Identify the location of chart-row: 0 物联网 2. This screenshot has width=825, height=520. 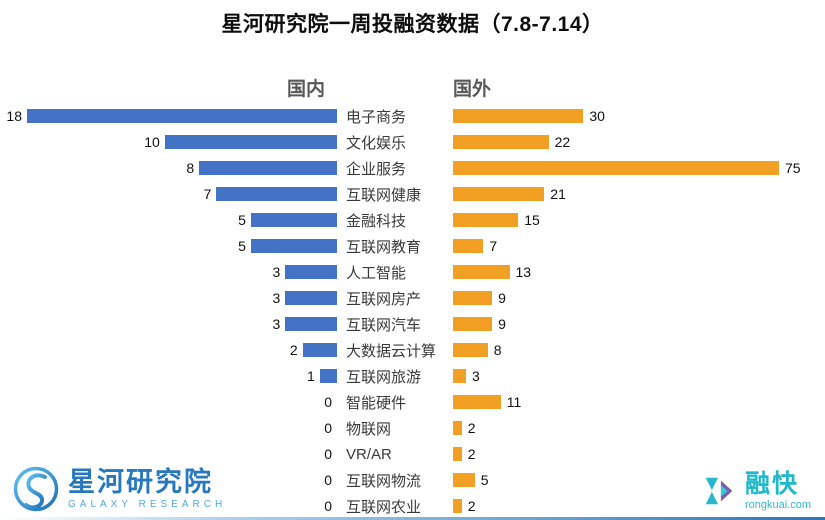
(412, 428).